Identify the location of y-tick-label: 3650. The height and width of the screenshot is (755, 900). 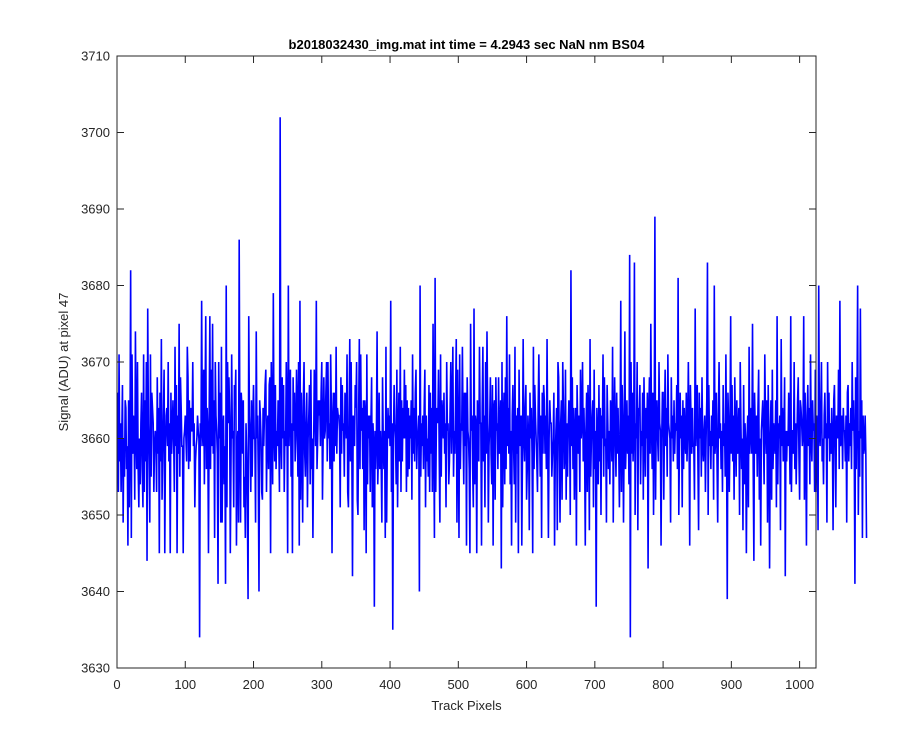
(95, 515).